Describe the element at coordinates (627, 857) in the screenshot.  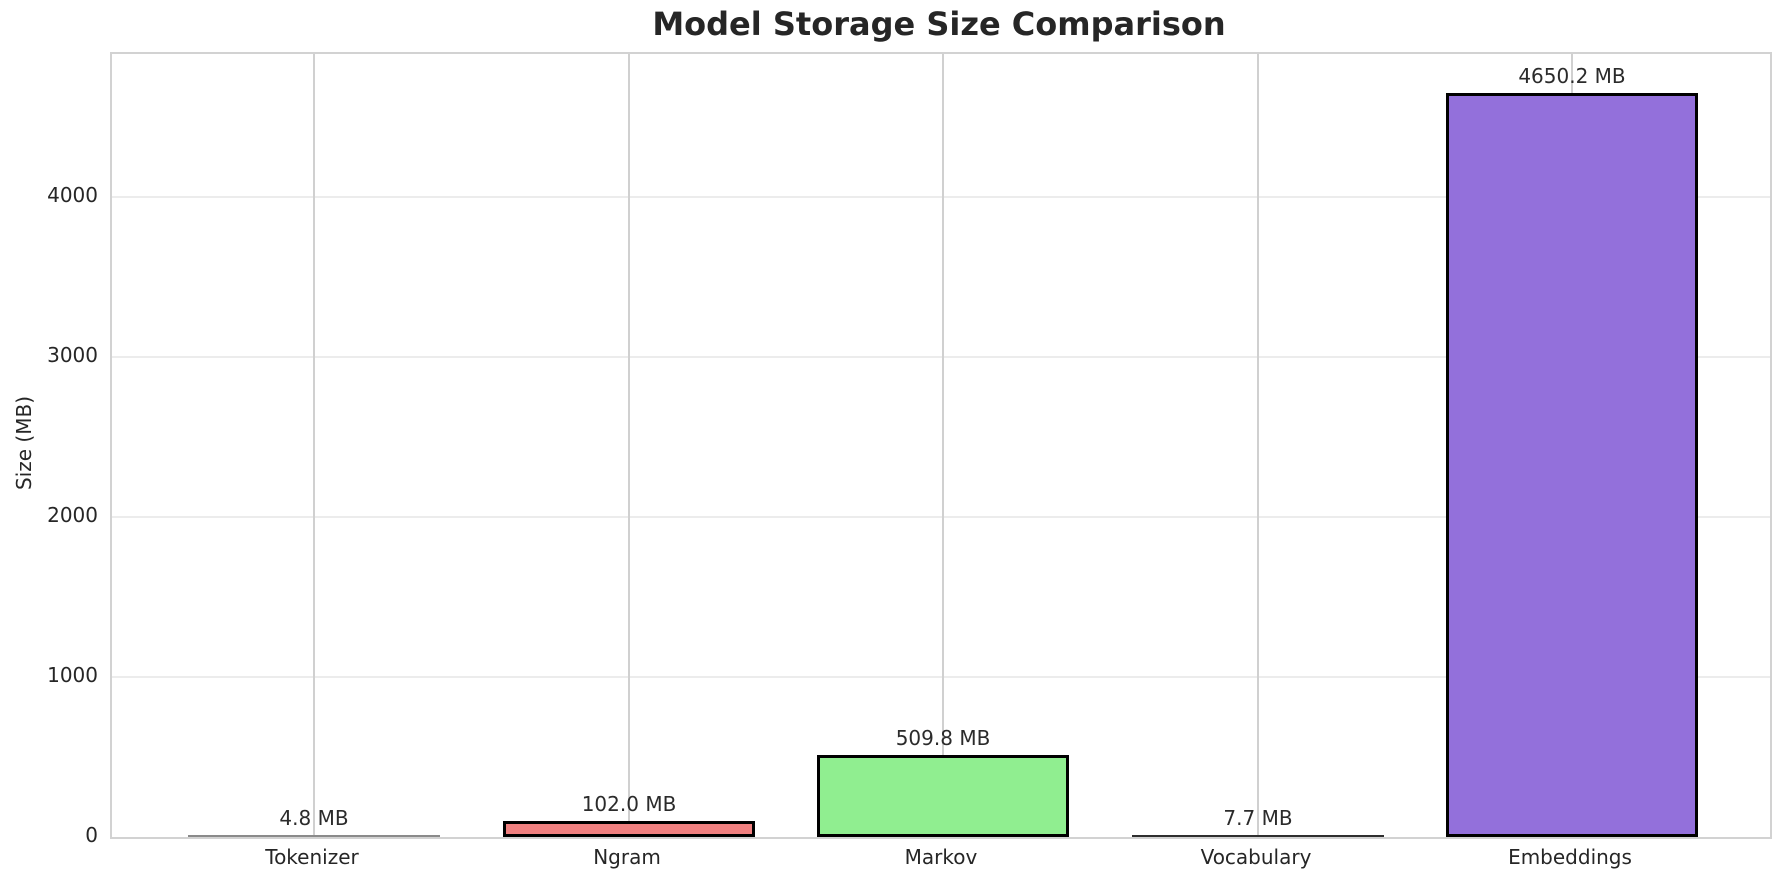
I see `x-tick-label-ngram: Ngram` at that location.